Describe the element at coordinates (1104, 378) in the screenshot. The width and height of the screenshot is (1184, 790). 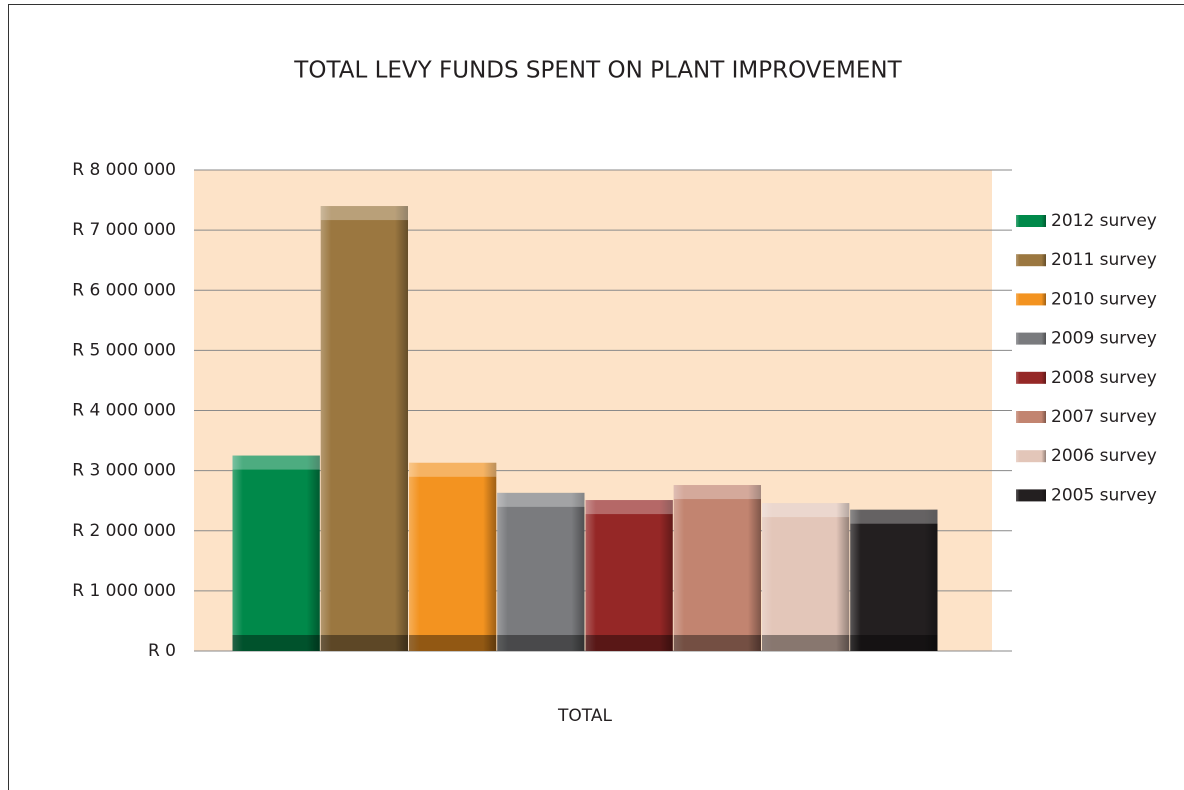
I see `legend-label: 2008 survey` at that location.